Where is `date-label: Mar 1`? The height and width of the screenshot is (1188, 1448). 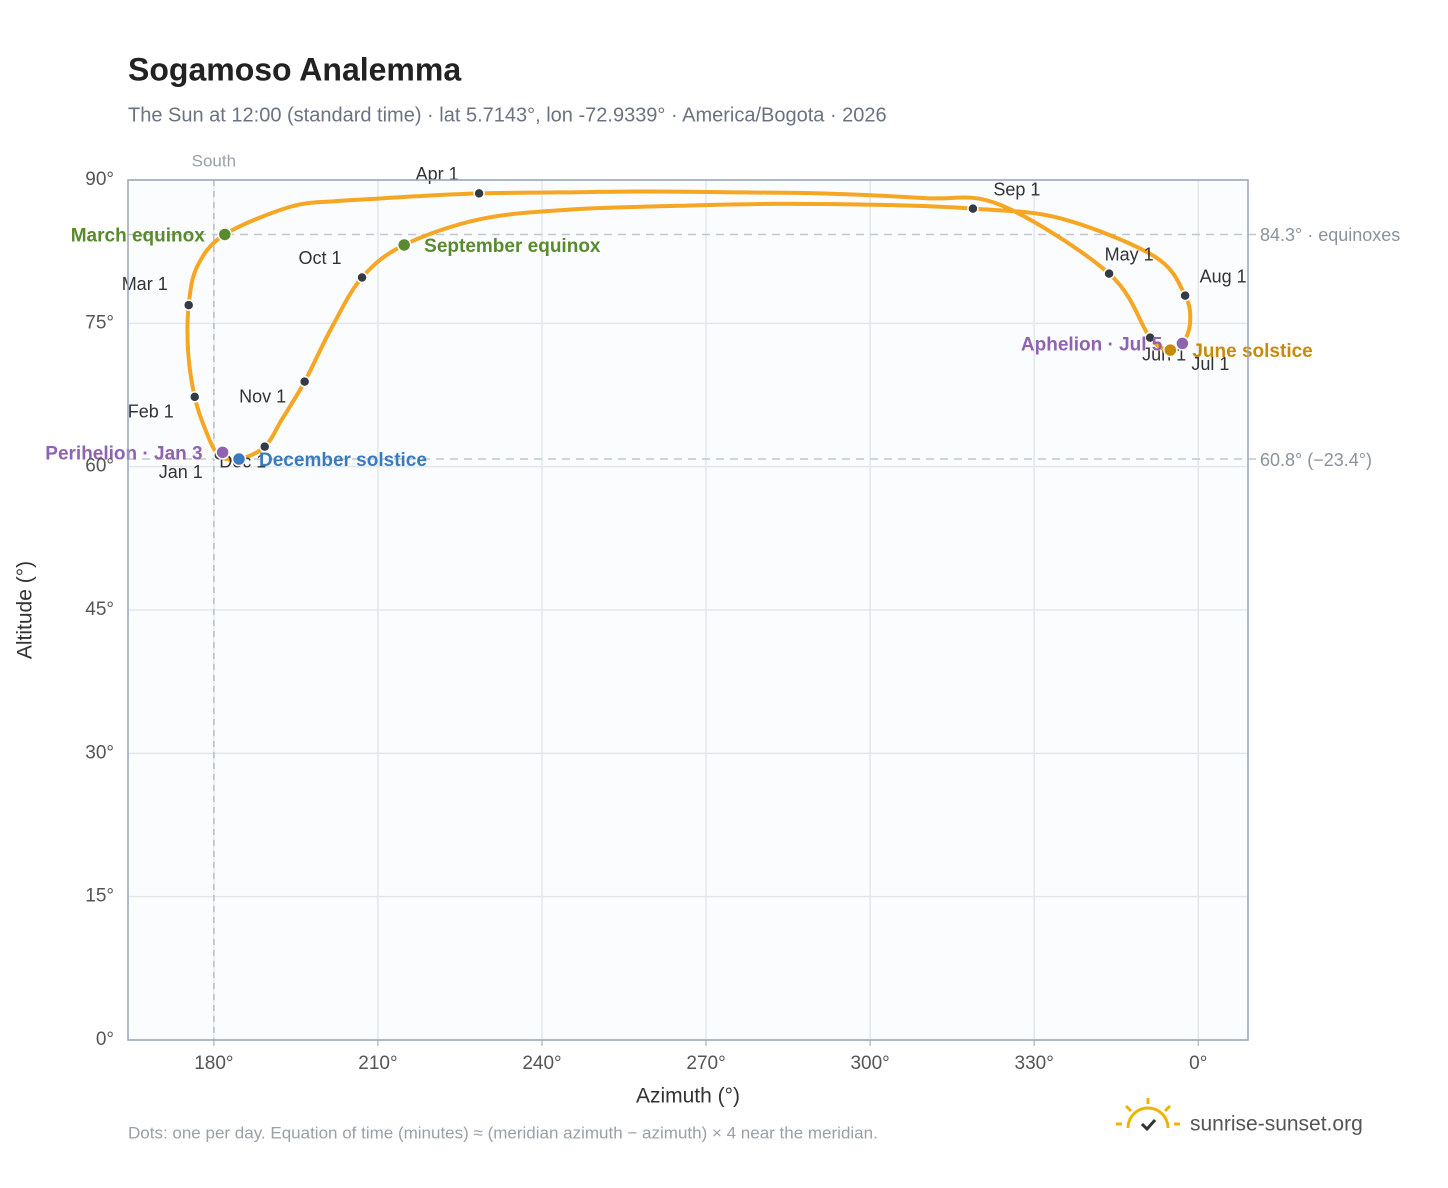
date-label: Mar 1 is located at coordinates (145, 284).